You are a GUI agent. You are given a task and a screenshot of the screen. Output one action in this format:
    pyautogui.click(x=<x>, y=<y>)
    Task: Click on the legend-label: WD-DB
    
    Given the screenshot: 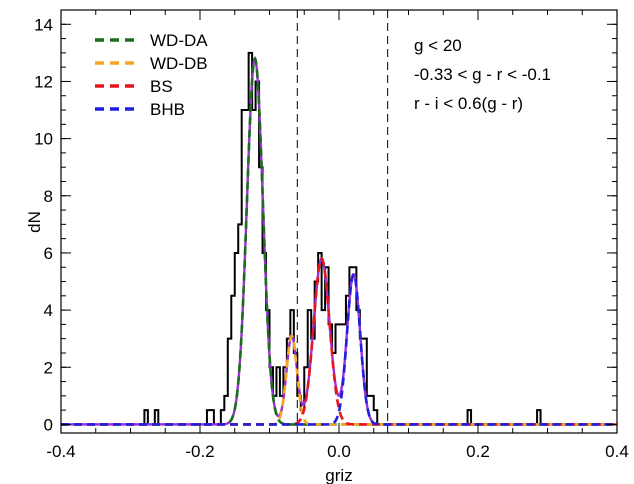 What is the action you would take?
    pyautogui.click(x=179, y=63)
    